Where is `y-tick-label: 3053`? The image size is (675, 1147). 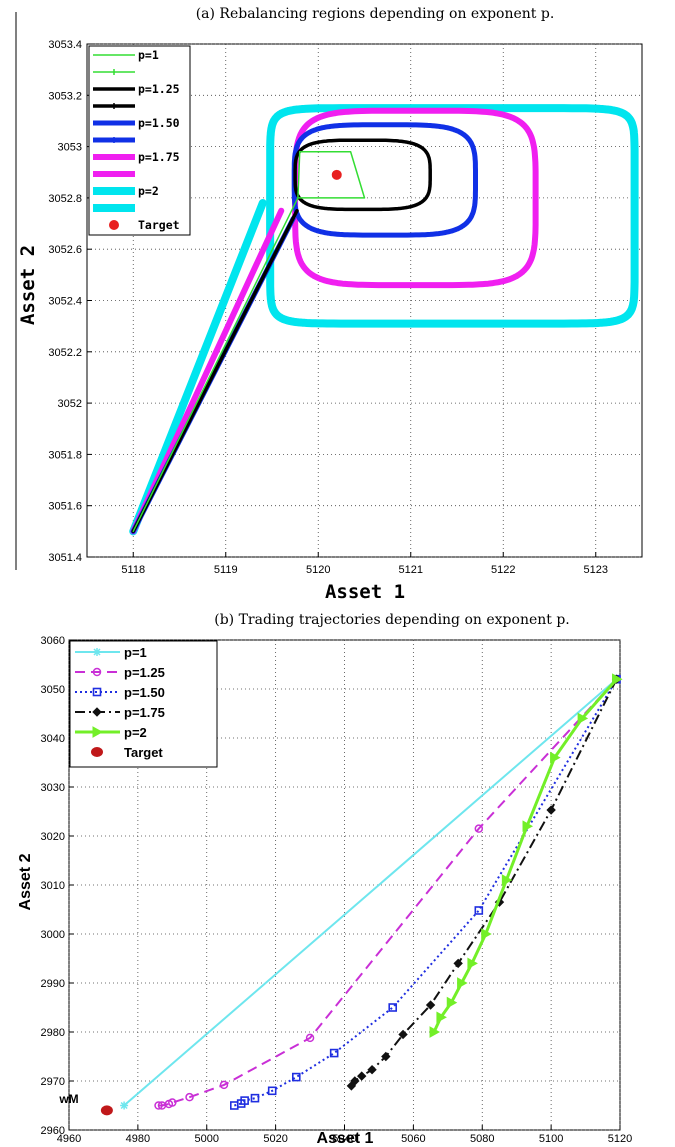
y-tick-label: 3053 is located at coordinates (70, 148).